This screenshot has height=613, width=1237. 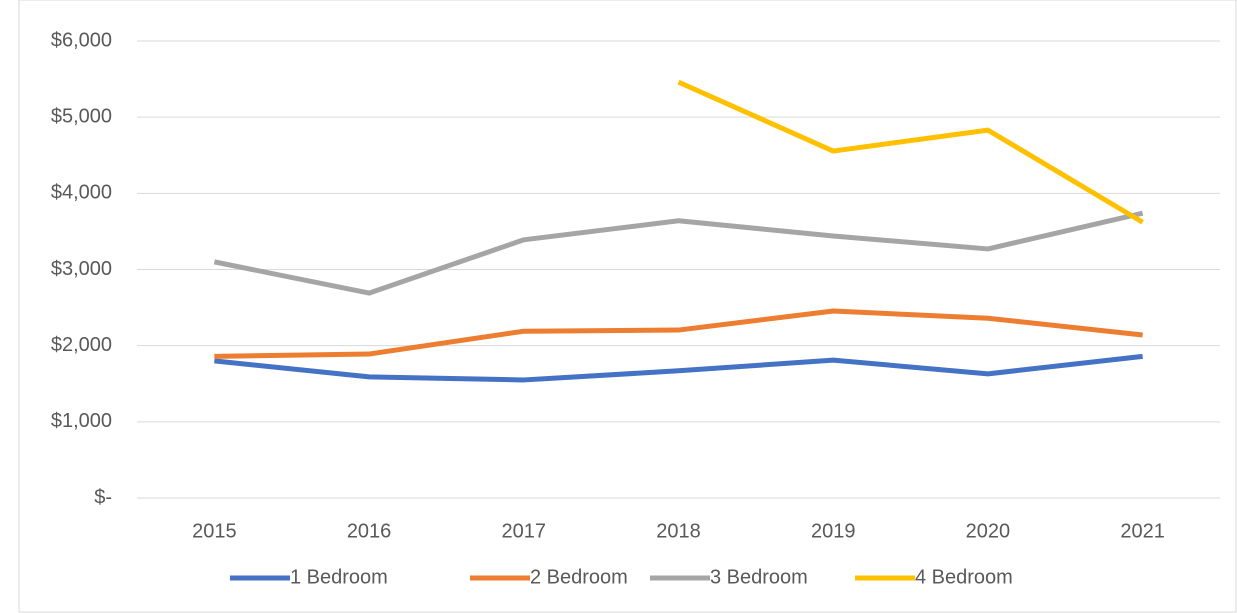 I want to click on y-tick-label: $4,000, so click(x=81, y=193).